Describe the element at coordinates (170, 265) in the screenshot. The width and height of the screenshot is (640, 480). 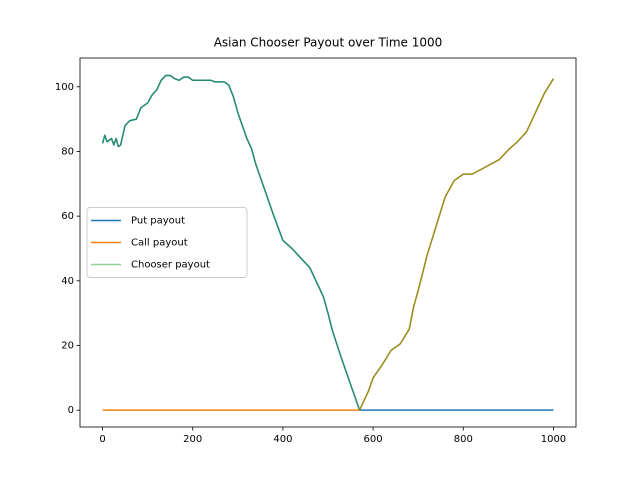
I see `legend-label: Chooser payout` at that location.